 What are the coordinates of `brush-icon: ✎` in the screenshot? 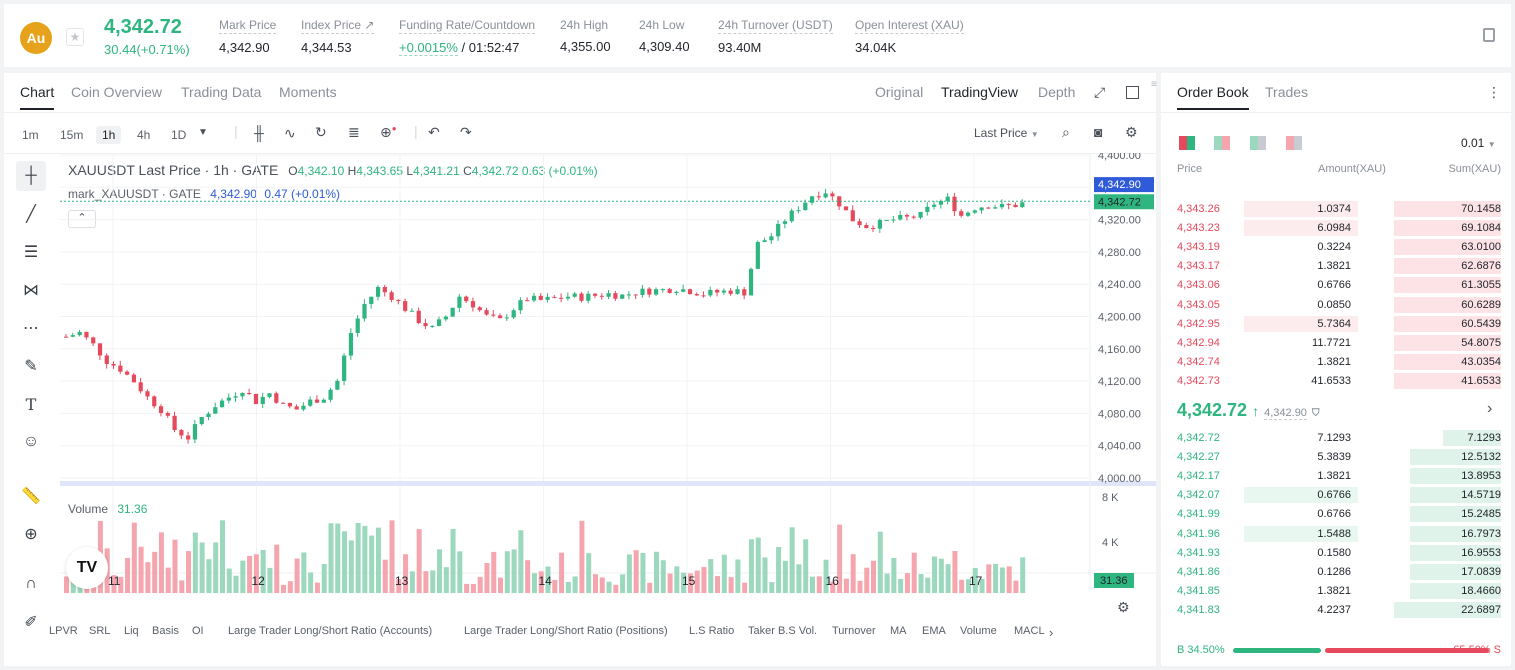 It's located at (31, 366).